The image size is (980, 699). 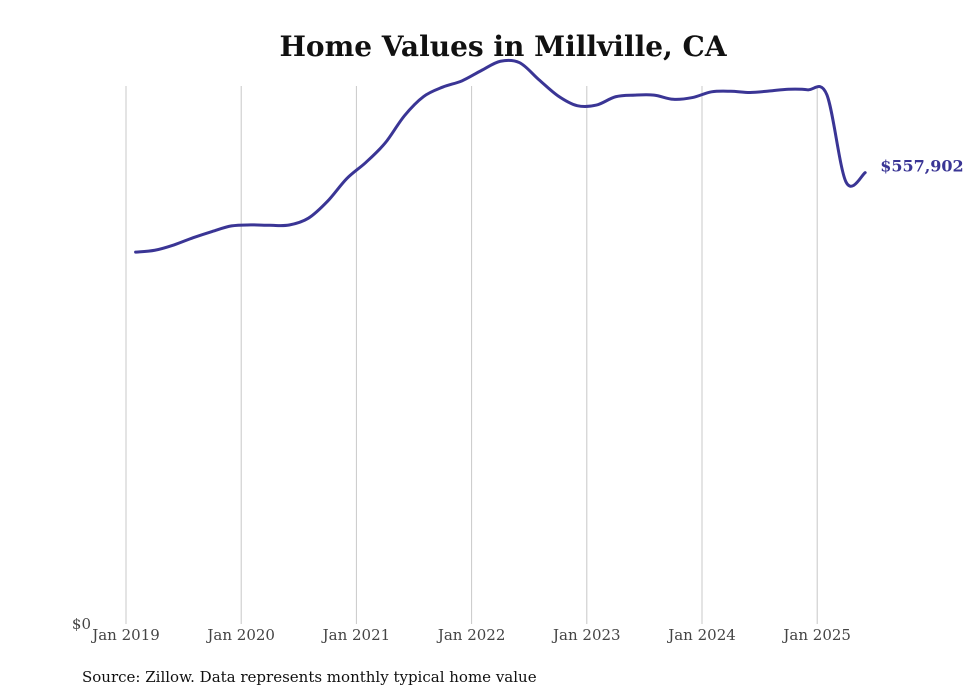 I want to click on x-tick-label: Jan 2024, so click(x=701, y=635).